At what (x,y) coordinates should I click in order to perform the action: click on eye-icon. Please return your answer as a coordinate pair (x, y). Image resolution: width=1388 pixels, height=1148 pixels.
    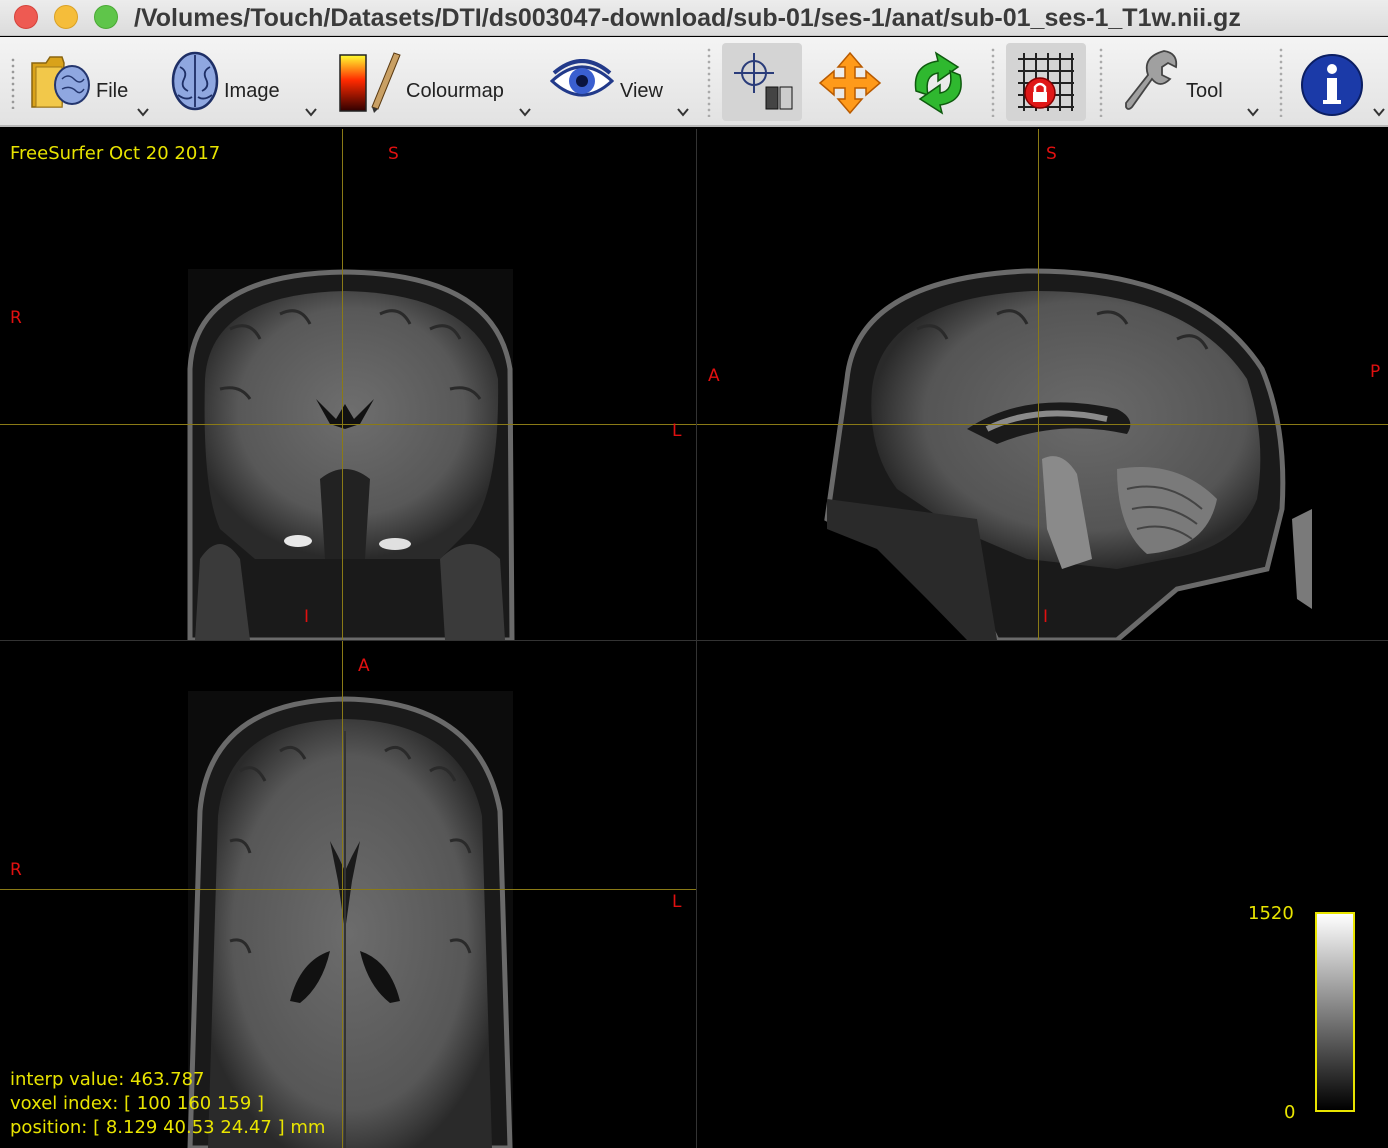
    Looking at the image, I should click on (582, 78).